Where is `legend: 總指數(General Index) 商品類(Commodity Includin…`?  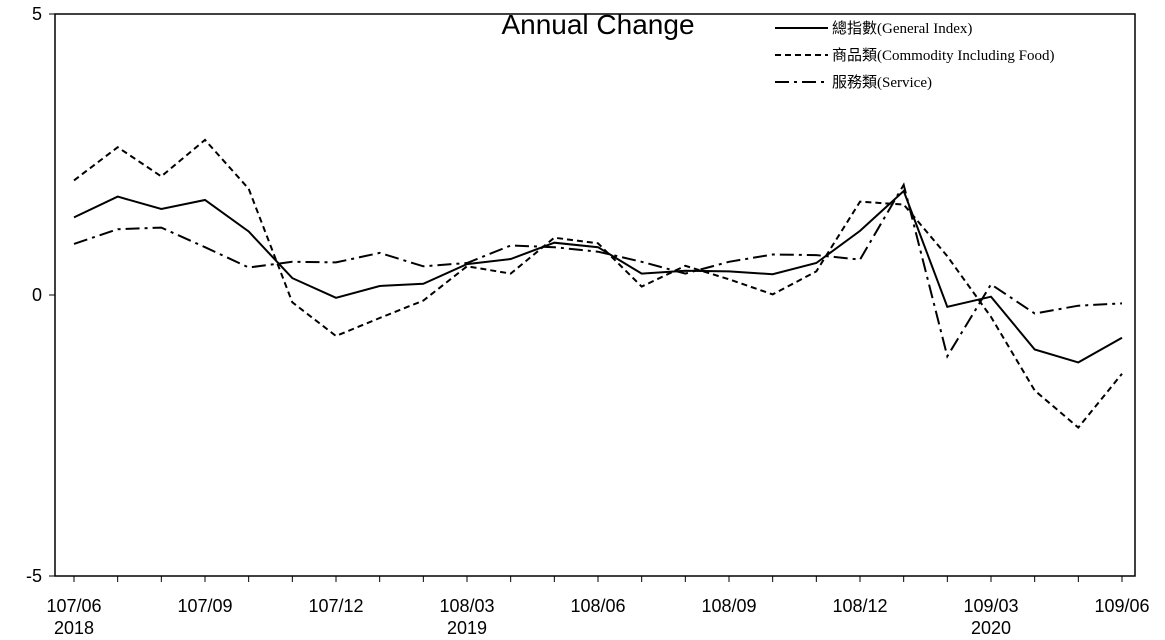
legend: 總指數(General Index) 商品類(Commodity Includin… is located at coordinates (915, 55).